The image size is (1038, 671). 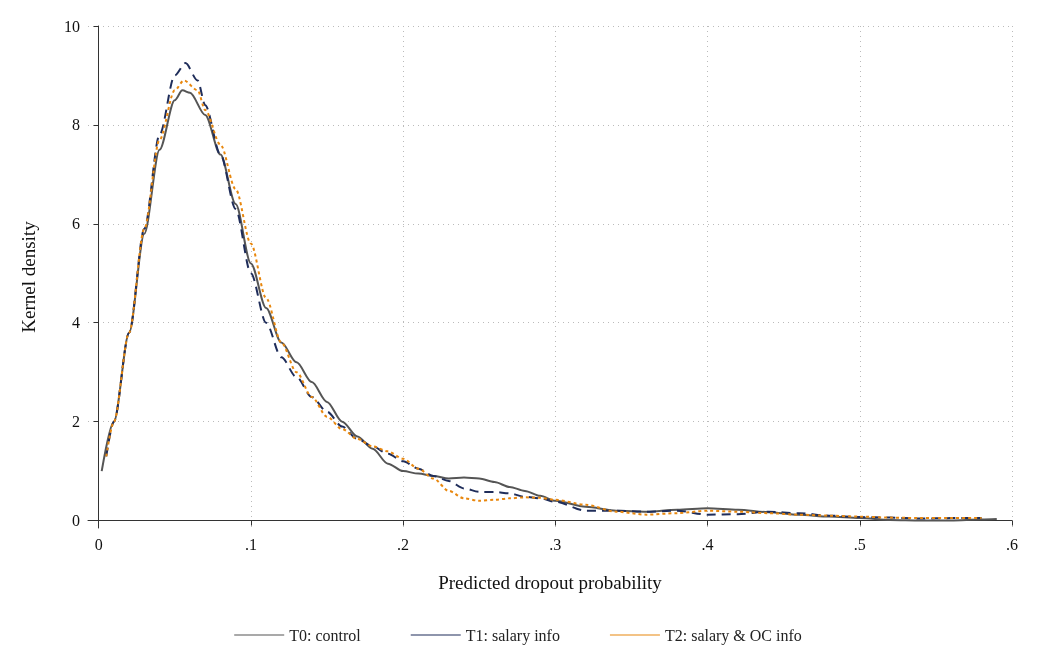 What do you see at coordinates (1012, 544) in the screenshot?
I see `x-tick-label: .6` at bounding box center [1012, 544].